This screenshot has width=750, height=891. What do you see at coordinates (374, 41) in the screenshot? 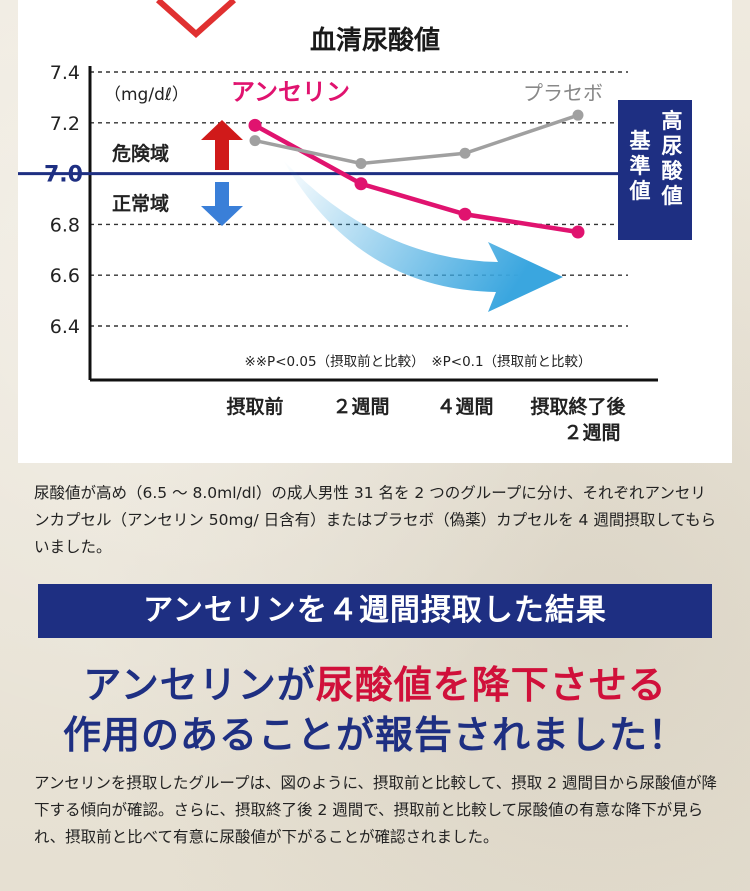
I see `chart-title: 血清尿酸値` at bounding box center [374, 41].